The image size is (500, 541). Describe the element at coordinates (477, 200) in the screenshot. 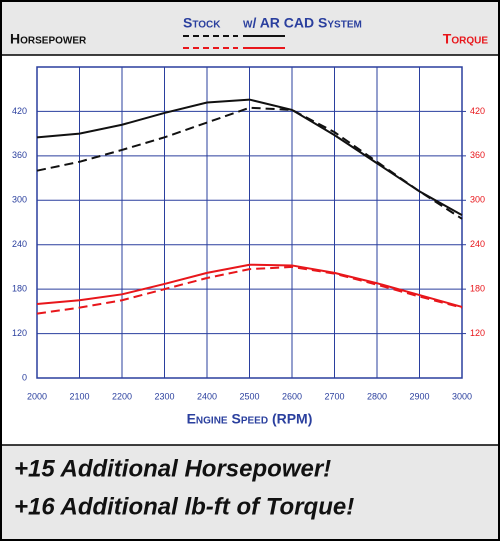

I see `y2-tick-label: 300` at that location.